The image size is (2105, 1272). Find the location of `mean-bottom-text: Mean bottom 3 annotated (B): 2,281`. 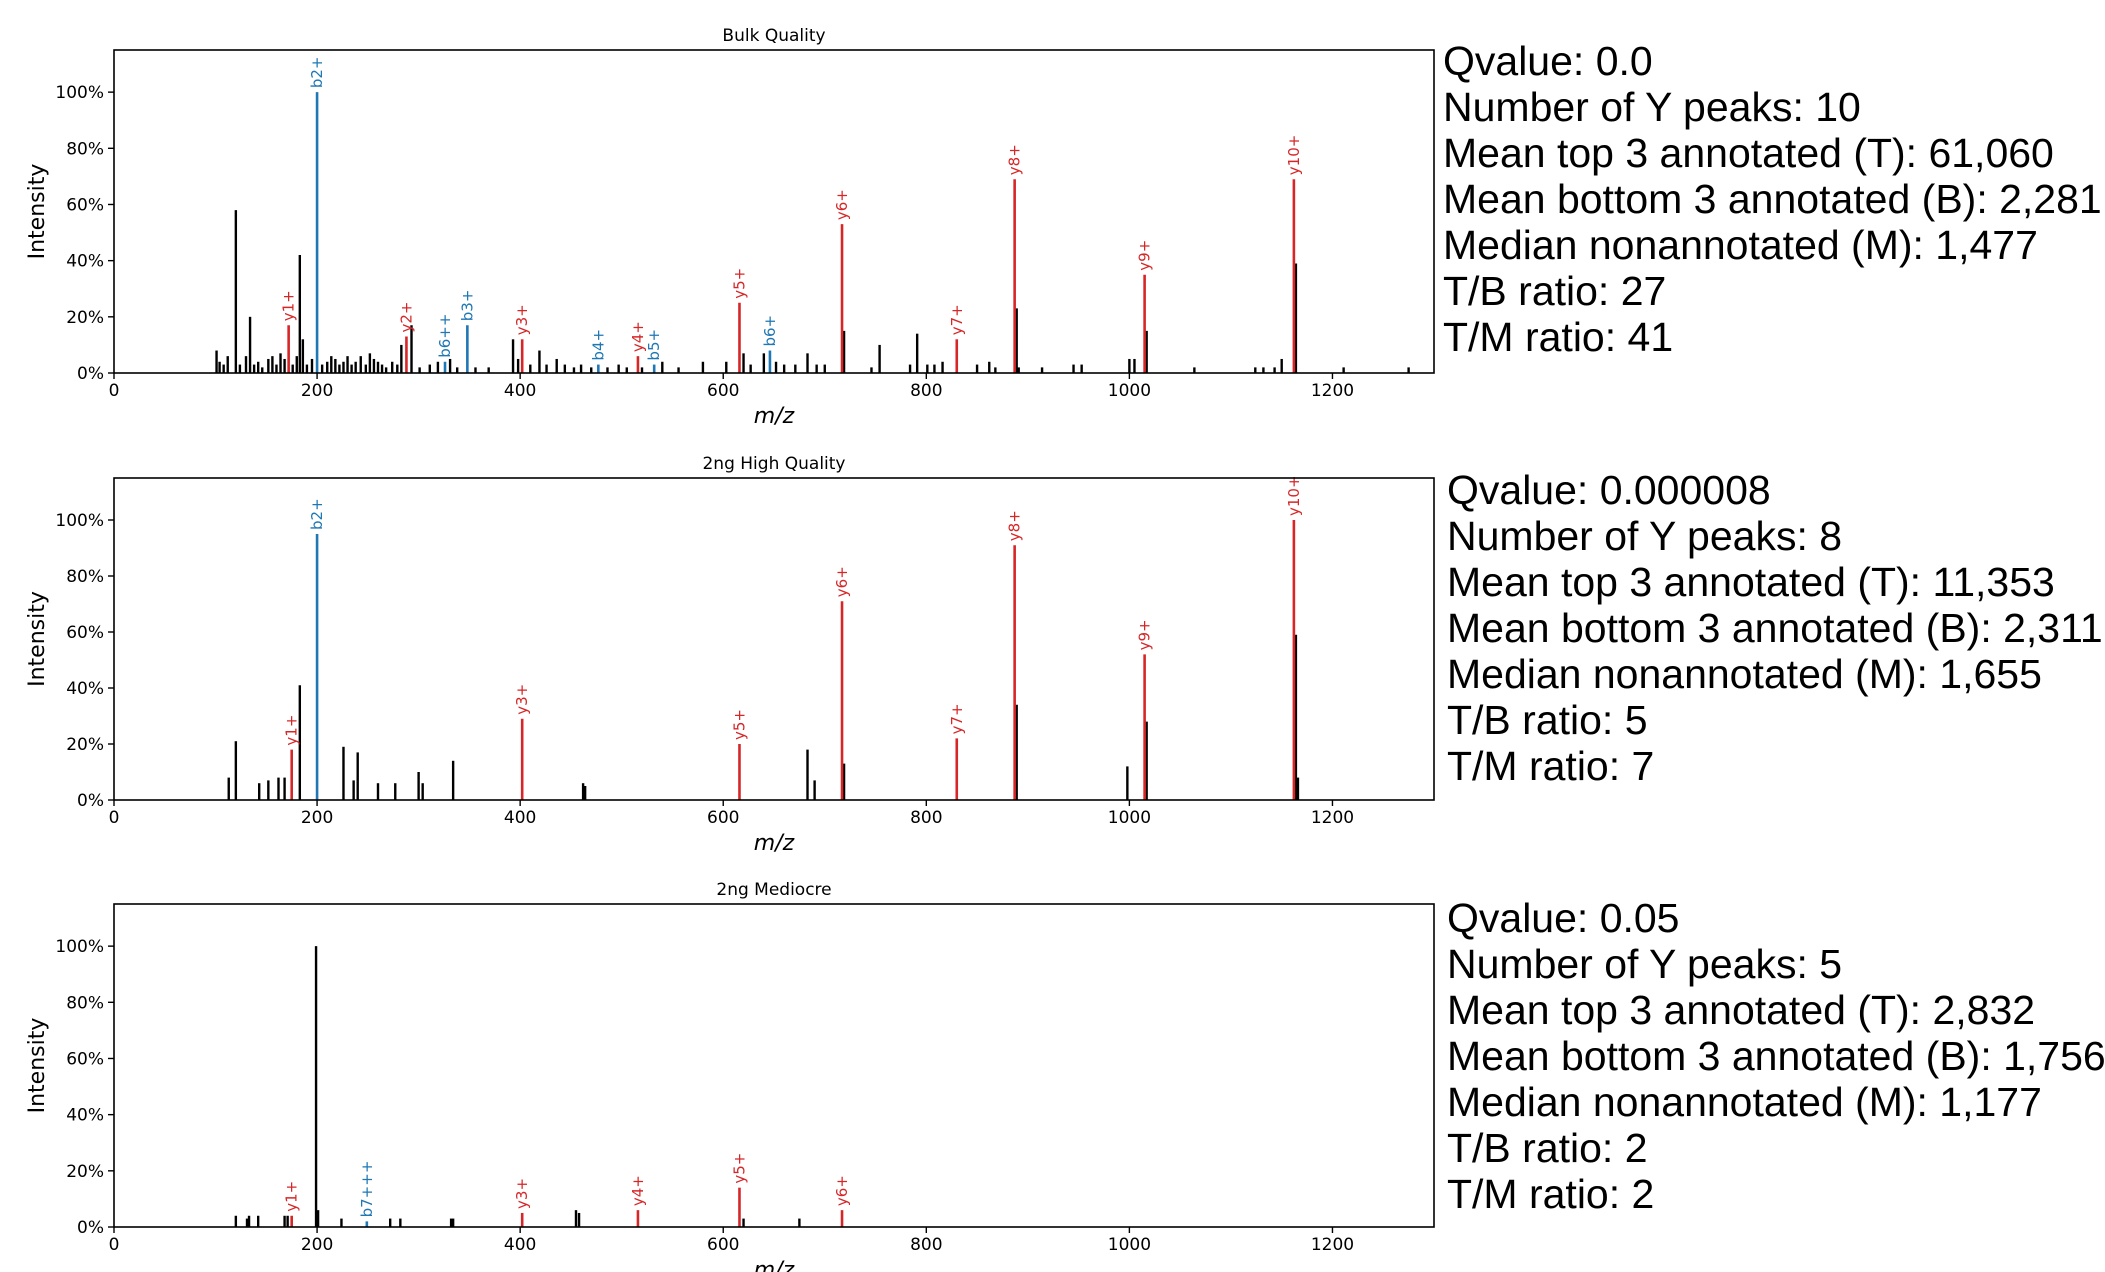

mean-bottom-text: Mean bottom 3 annotated (B): 2,281 is located at coordinates (1772, 199).